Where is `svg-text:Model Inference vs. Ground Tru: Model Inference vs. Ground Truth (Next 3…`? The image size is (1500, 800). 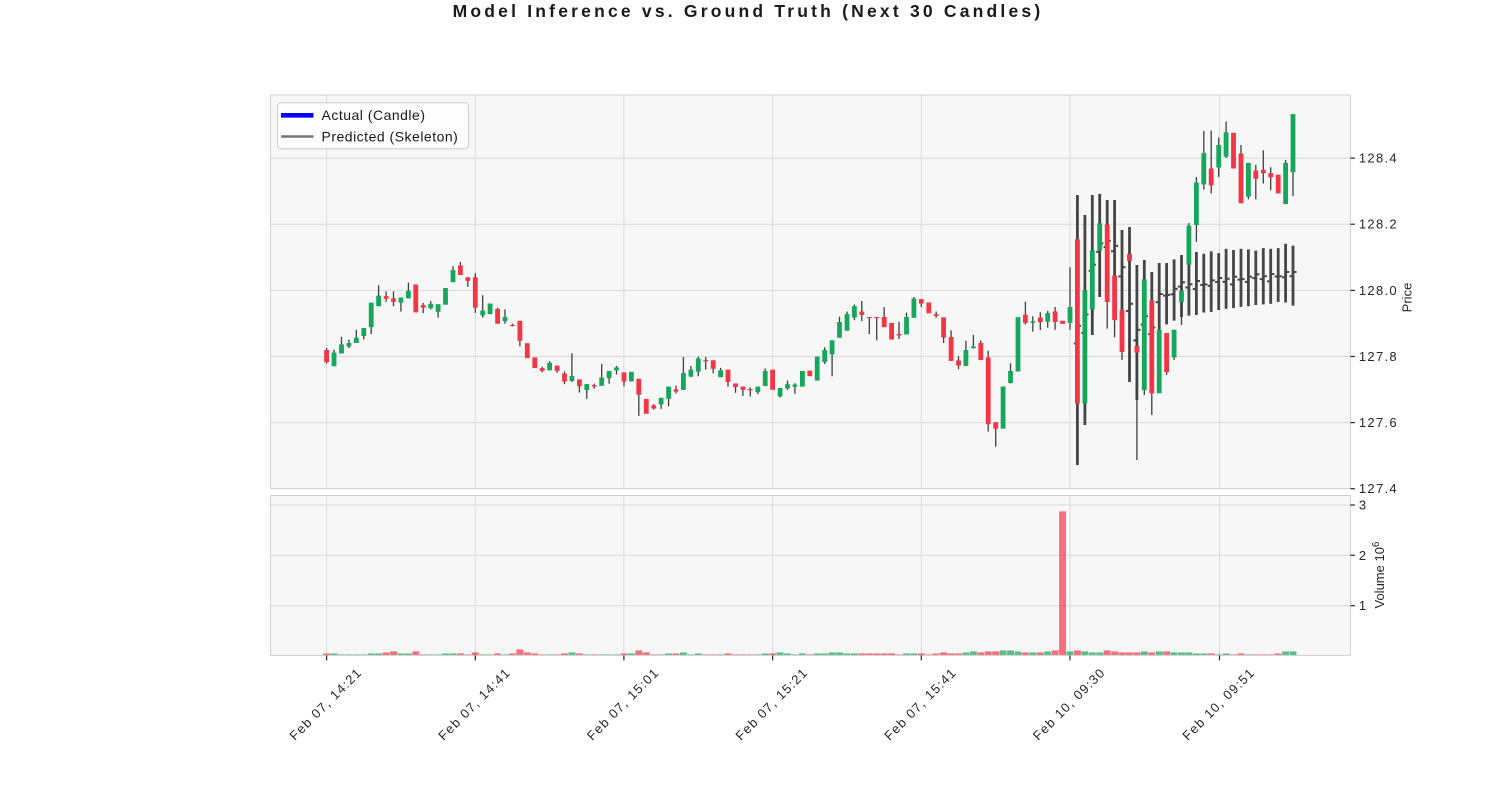
svg-text:Model Inference vs. Ground Tru: Model Inference vs. Ground Truth (Next 3… is located at coordinates (748, 11).